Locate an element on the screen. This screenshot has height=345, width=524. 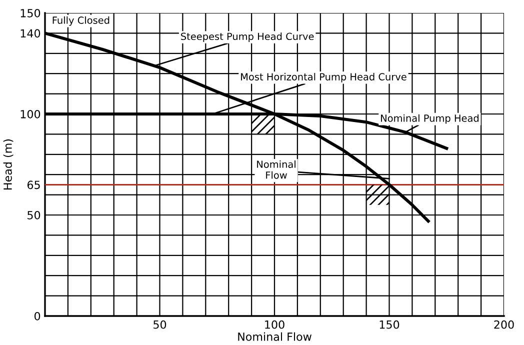
y-tick-label: 100 is located at coordinates (30, 114).